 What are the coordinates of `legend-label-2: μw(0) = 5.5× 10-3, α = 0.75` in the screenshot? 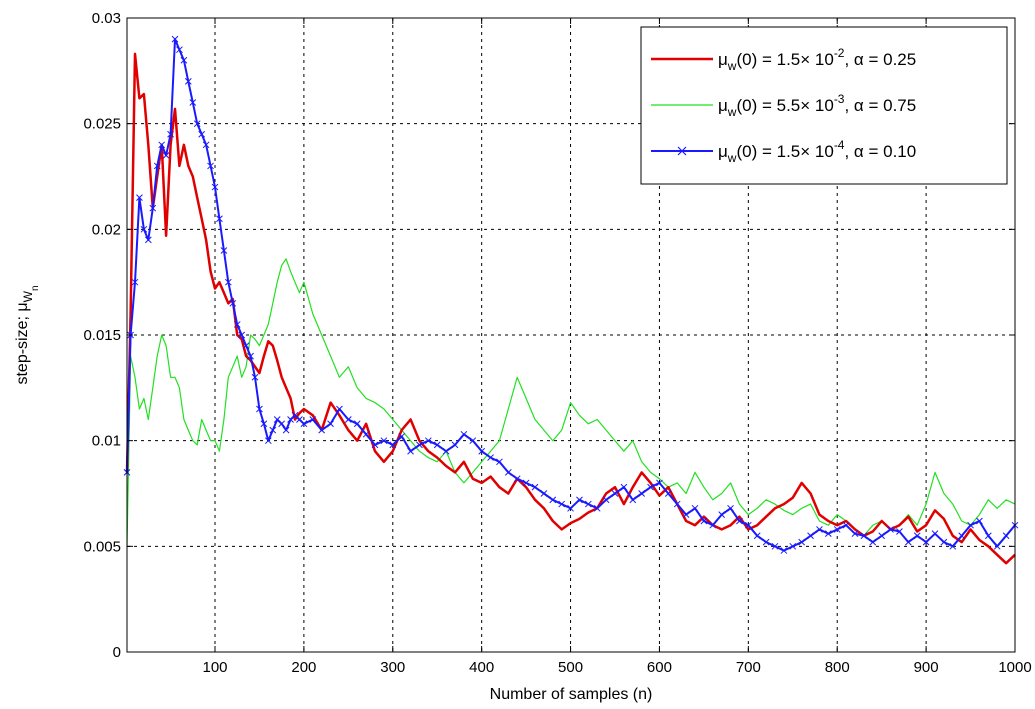 It's located at (817, 105).